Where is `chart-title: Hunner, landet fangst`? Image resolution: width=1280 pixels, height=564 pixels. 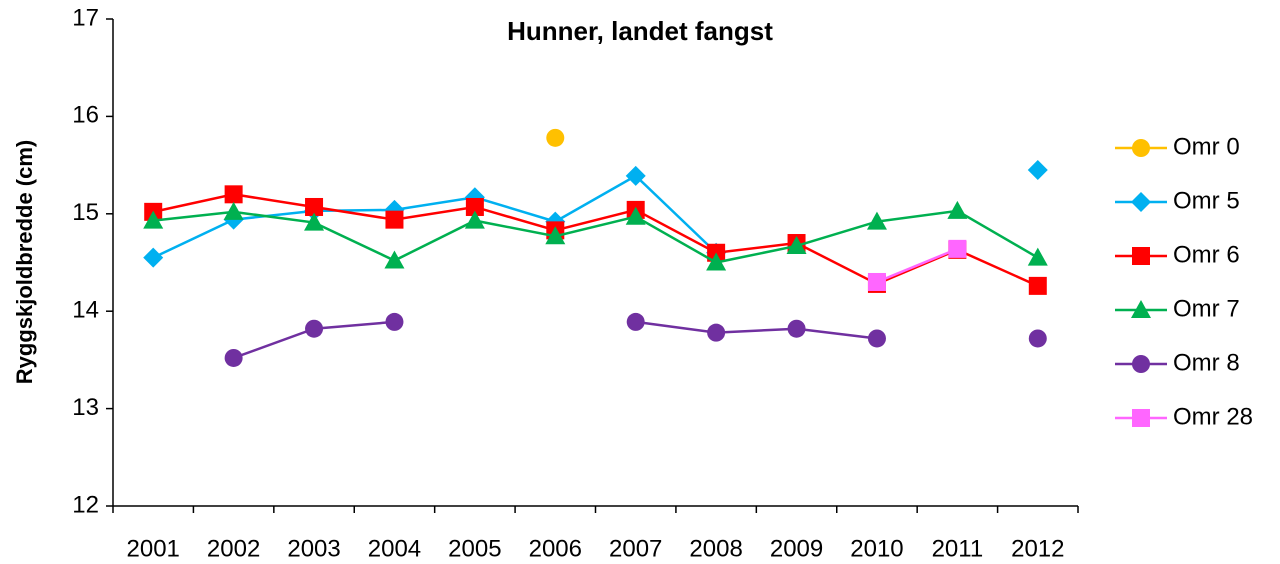
chart-title: Hunner, landet fangst is located at coordinates (640, 31).